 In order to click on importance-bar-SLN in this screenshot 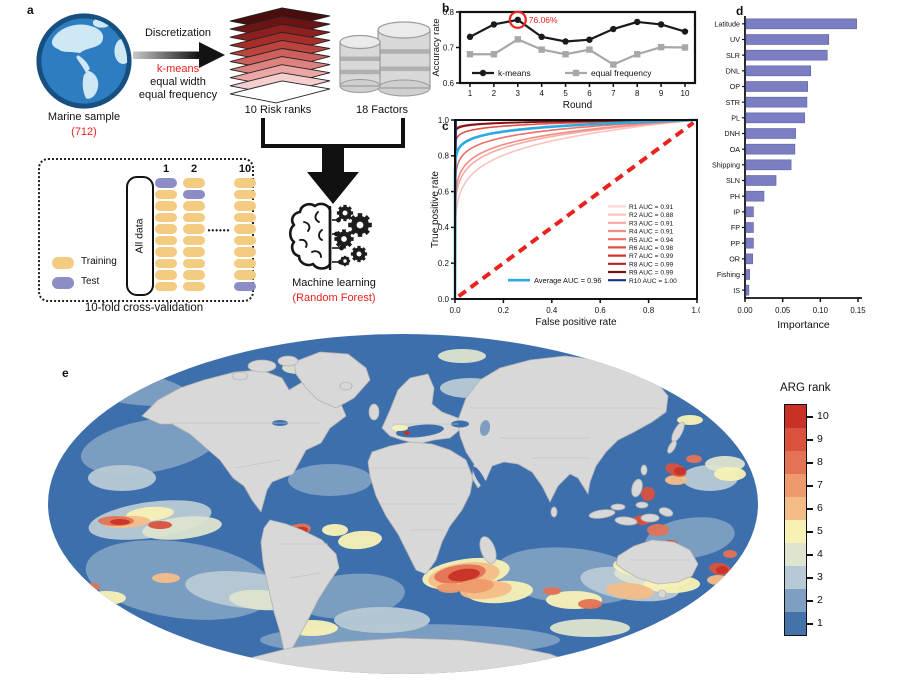, I will do `click(761, 180)`.